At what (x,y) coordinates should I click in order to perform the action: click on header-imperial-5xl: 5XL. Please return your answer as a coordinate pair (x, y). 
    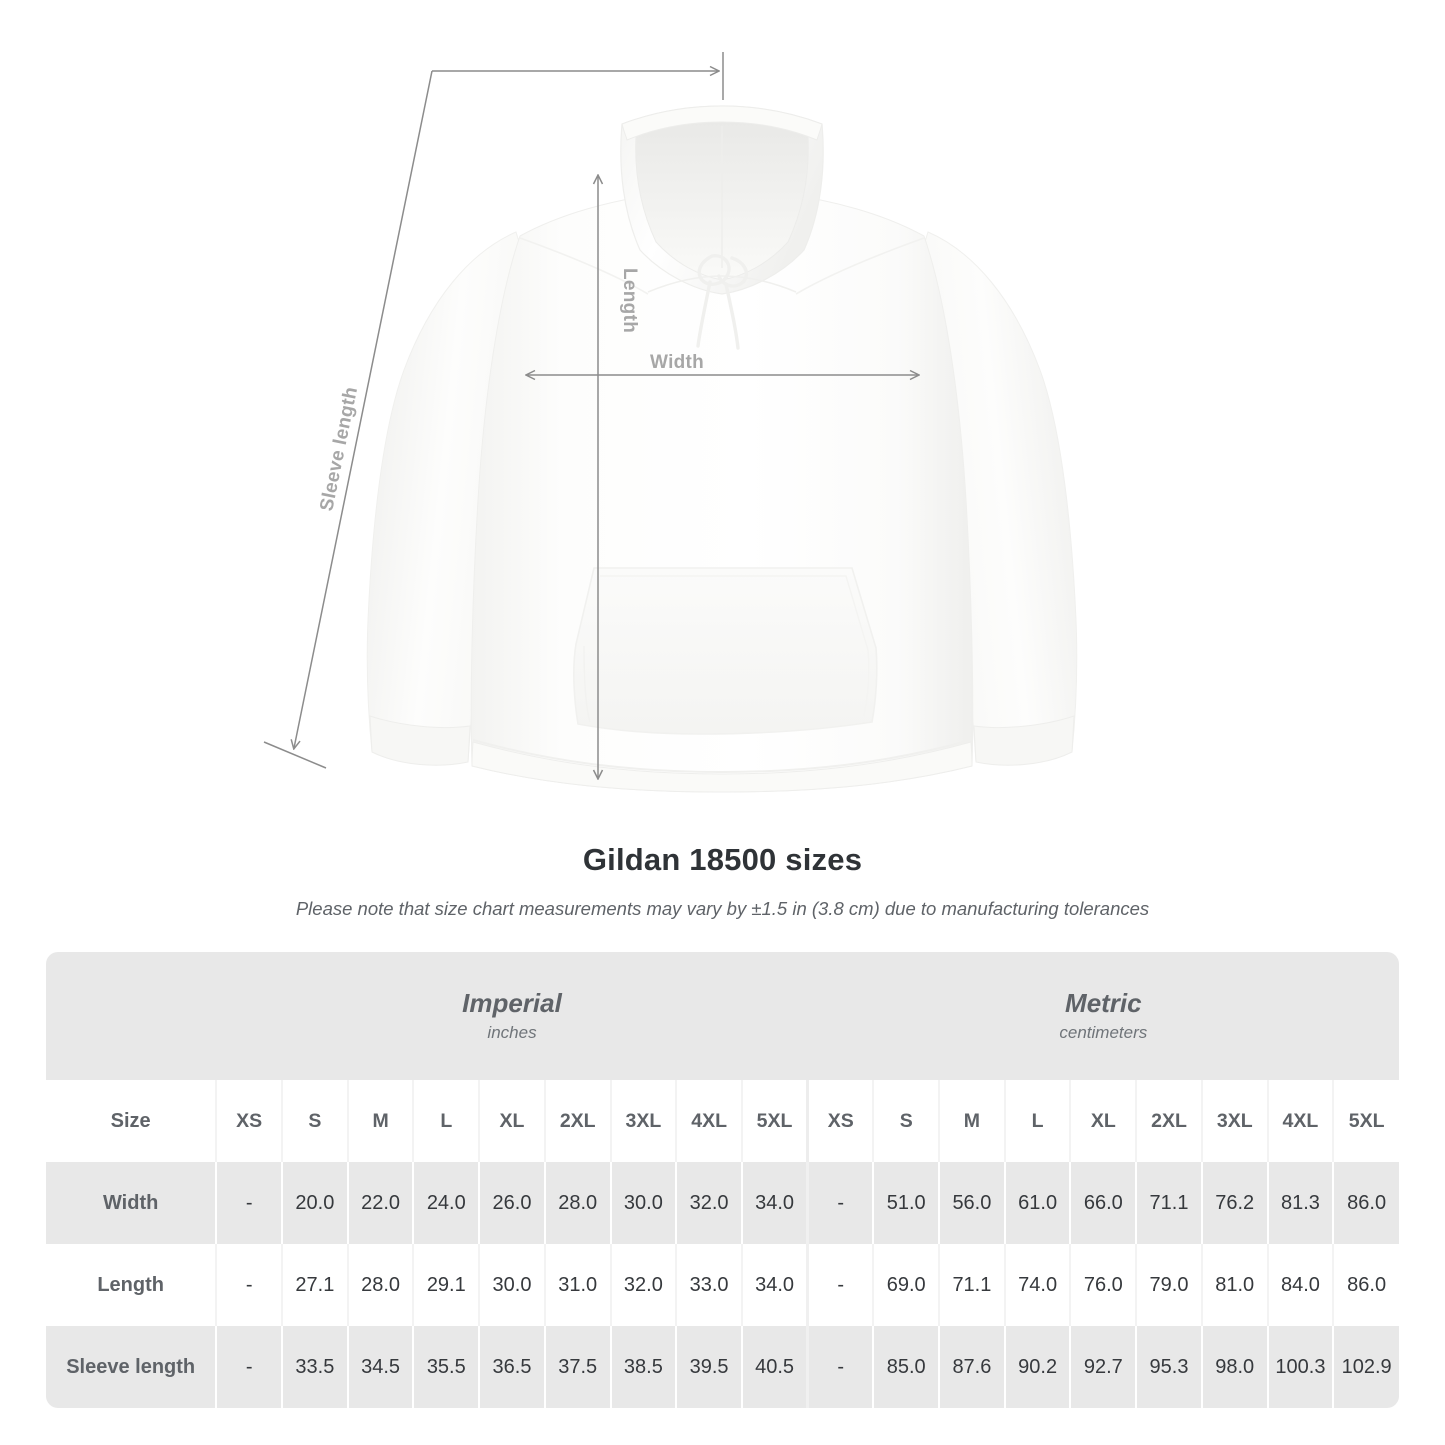
    Looking at the image, I should click on (775, 1121).